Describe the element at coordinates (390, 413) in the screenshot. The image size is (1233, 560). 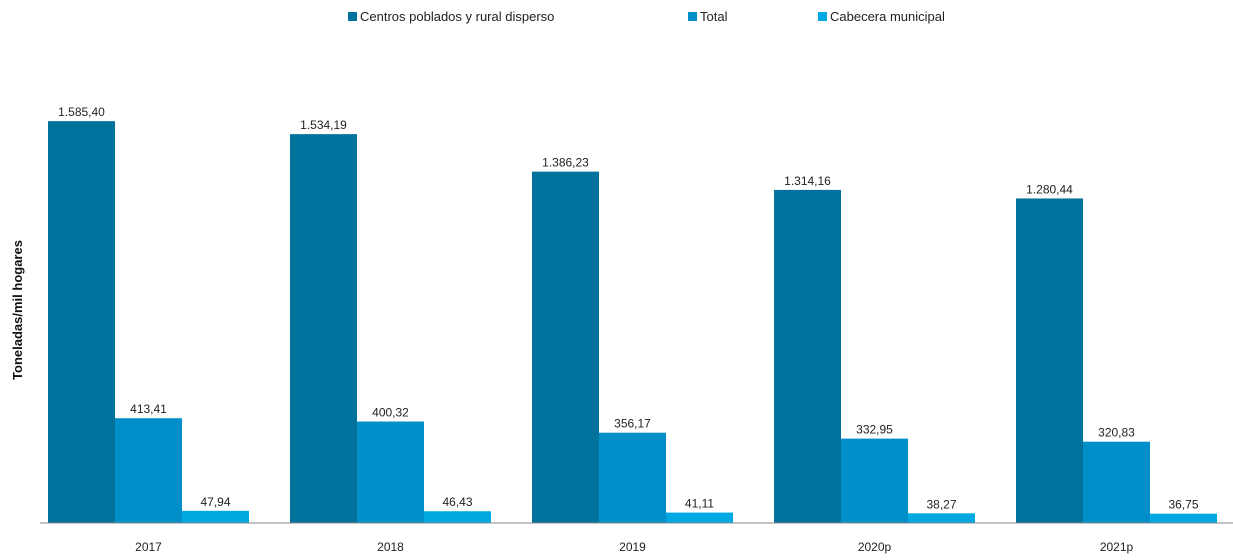
I see `data-label-2018-series-1: 400,32` at that location.